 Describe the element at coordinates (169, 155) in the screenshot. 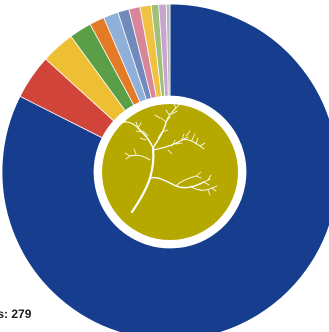

I see `tree-icon` at that location.